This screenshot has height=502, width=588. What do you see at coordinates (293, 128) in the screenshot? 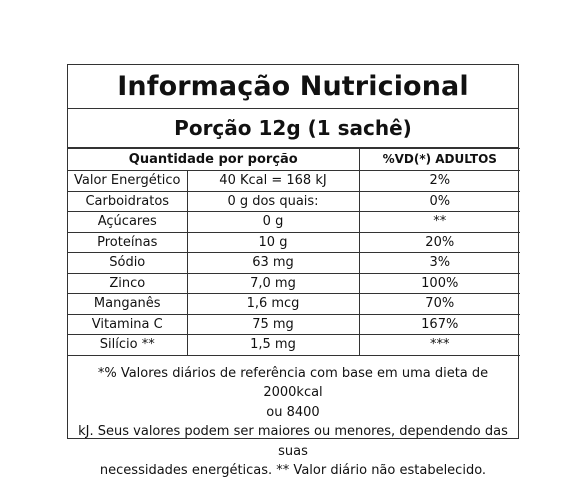
I see `portion-size: Porção 12g (1 sachê)` at bounding box center [293, 128].